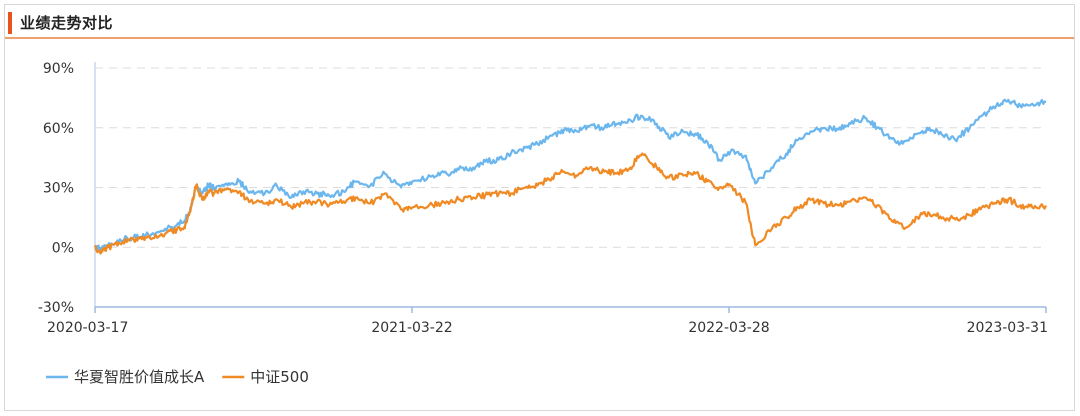 The image size is (1080, 416). I want to click on legend-item: 中证500, so click(265, 377).